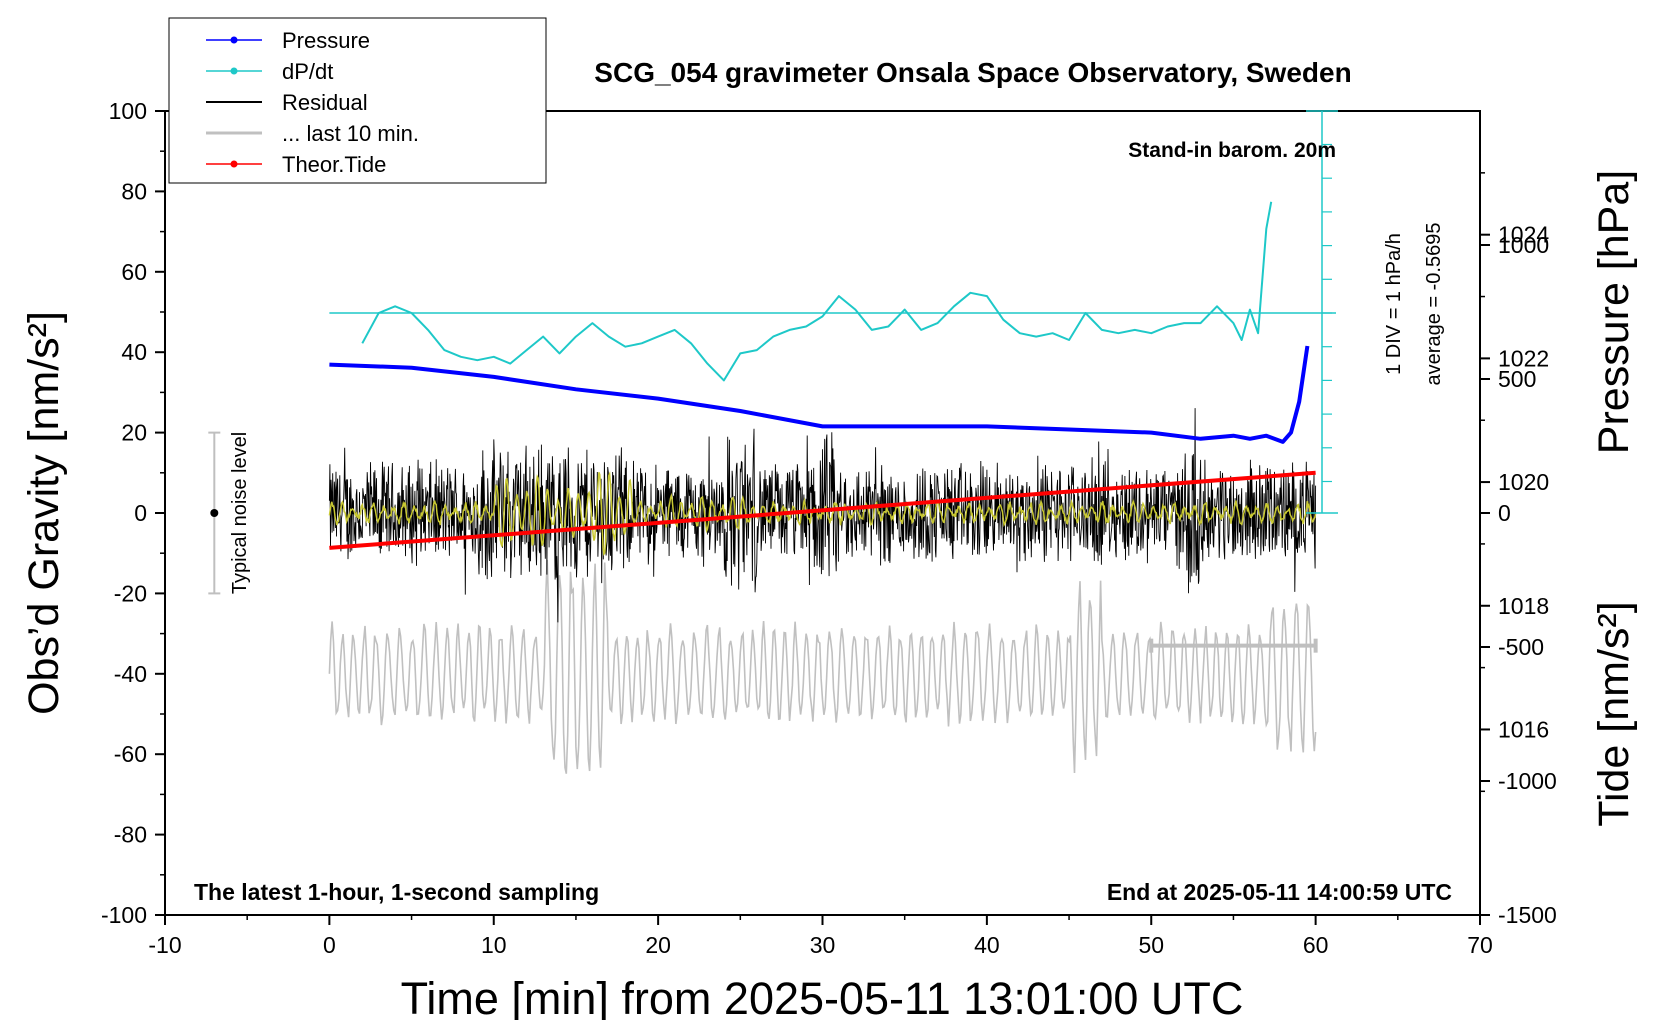 This screenshot has width=1660, height=1020. Describe the element at coordinates (396, 892) in the screenshot. I see `sampling-note: The latest 1-hour, 1-second sampling` at that location.